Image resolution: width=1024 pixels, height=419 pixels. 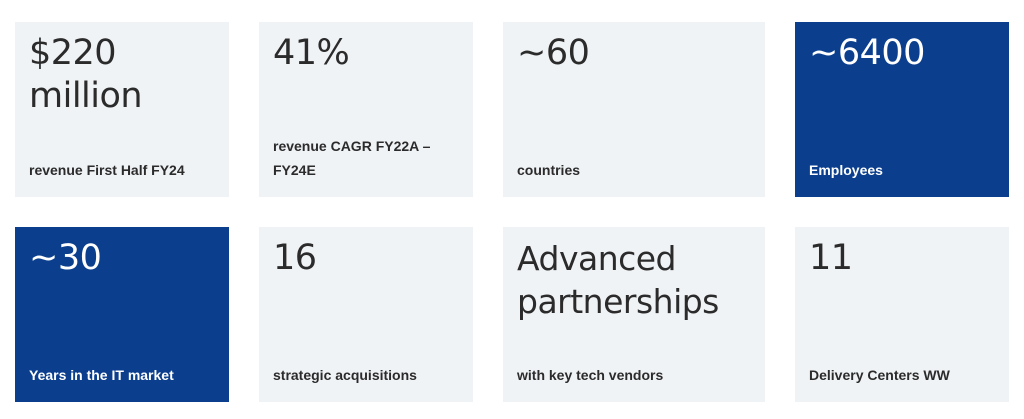 I want to click on stat-label: Years in the IT market, so click(x=101, y=375).